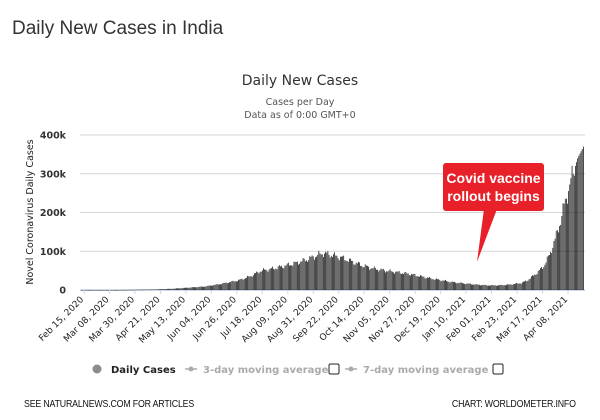  What do you see at coordinates (134, 370) in the screenshot?
I see `legend-item-daily-cases: Daily Cases` at bounding box center [134, 370].